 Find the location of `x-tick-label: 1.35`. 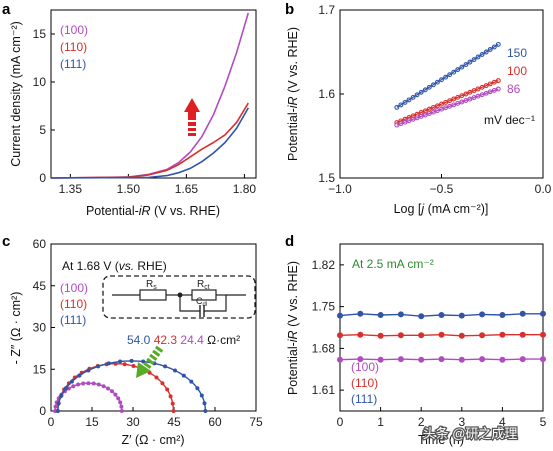

x-tick-label: 1.35 is located at coordinates (71, 189).